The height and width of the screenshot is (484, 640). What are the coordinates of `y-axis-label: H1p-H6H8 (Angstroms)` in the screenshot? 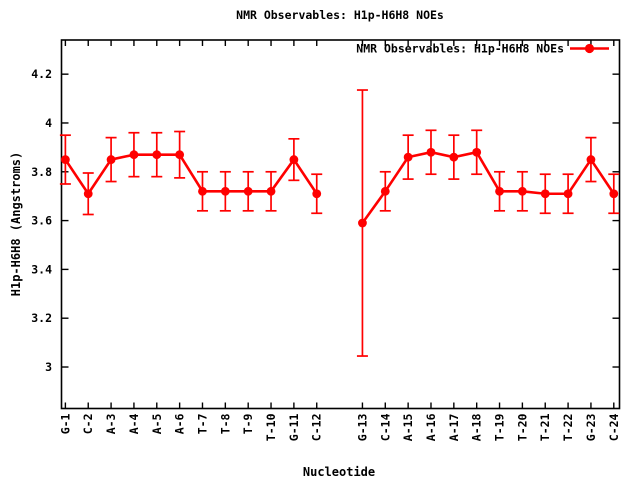 It's located at (16, 224).